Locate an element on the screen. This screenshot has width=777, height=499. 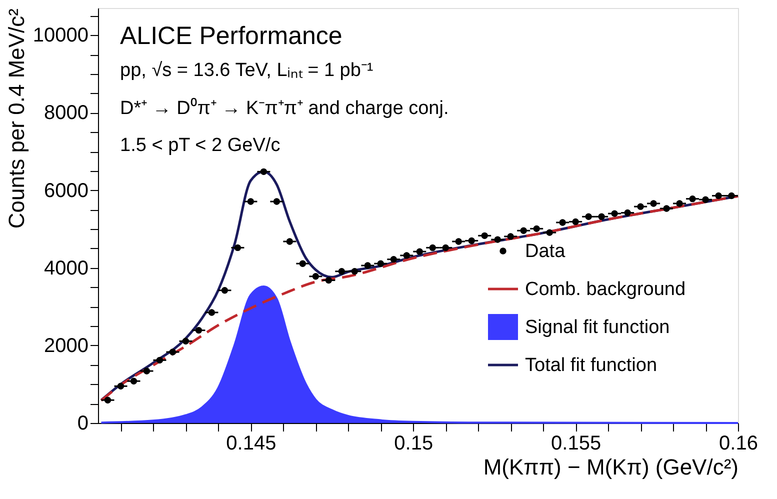
annotation: pp, √s = 13.6 TeV, Lᵢₙₜ = 1 pb⁻¹ is located at coordinates (247, 70).